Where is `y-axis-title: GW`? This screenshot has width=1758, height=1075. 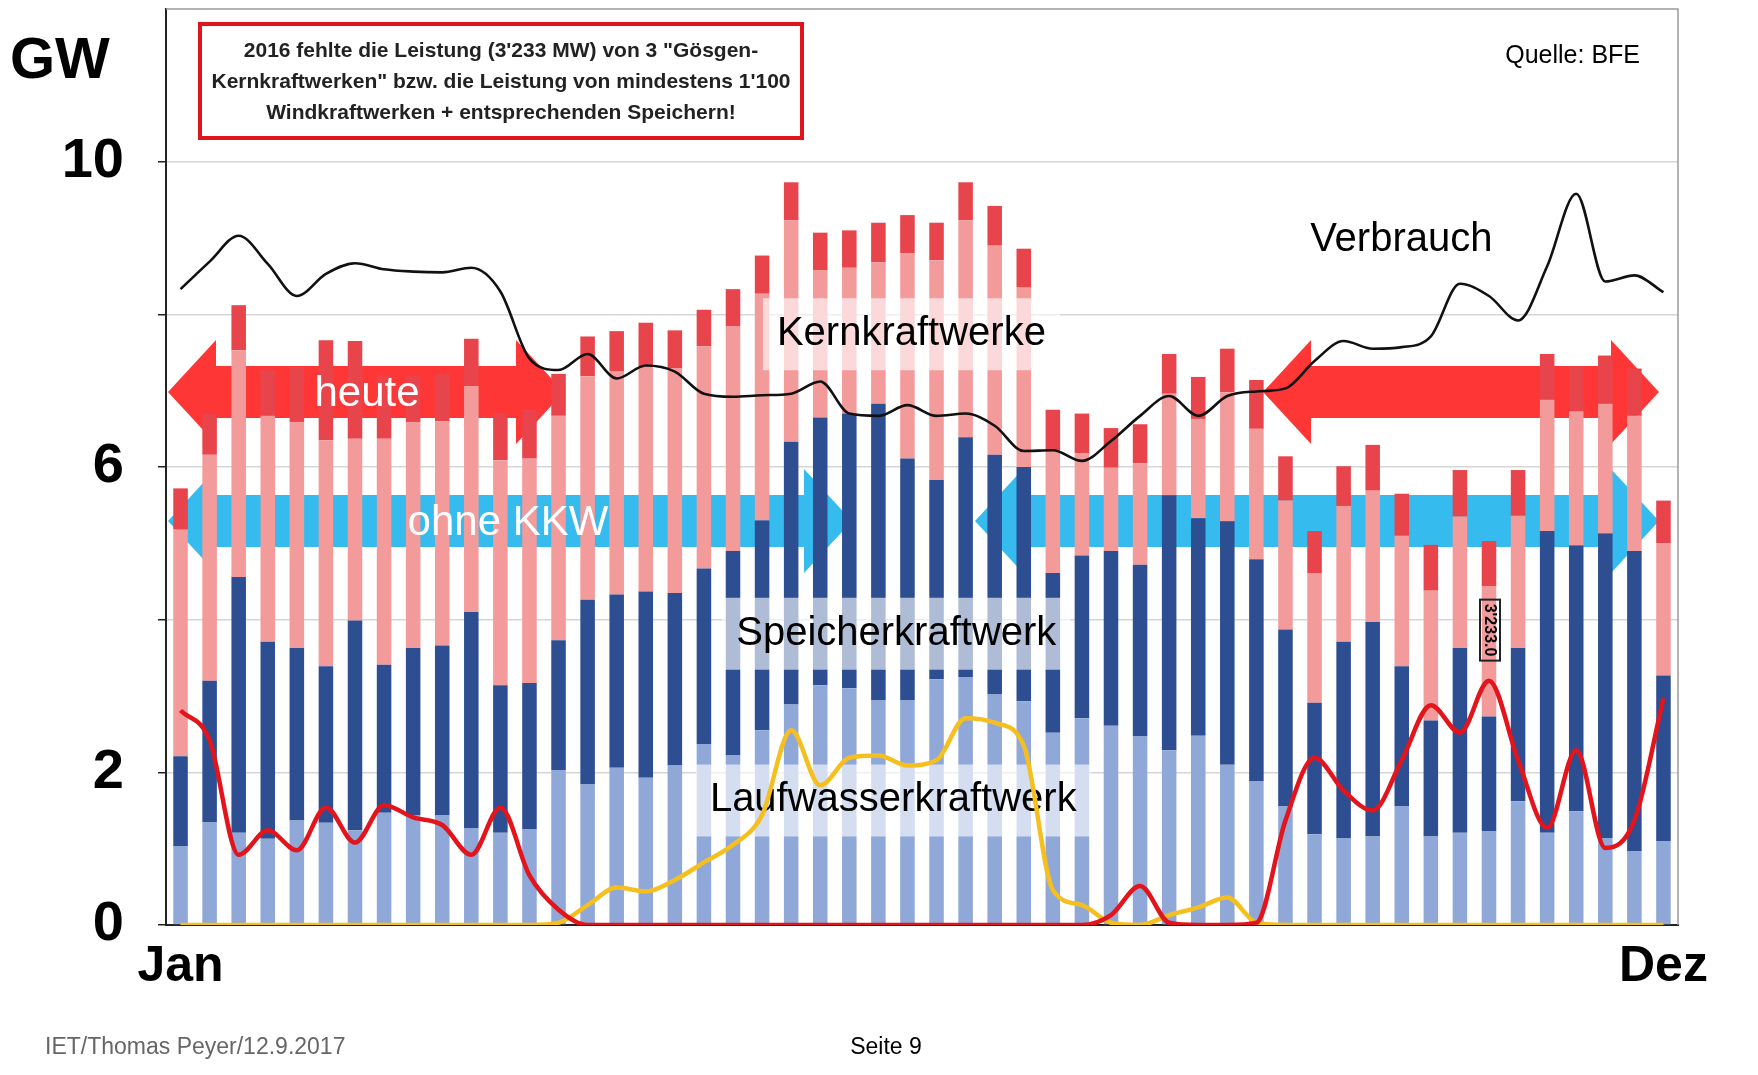
y-axis-title: GW is located at coordinates (60, 57).